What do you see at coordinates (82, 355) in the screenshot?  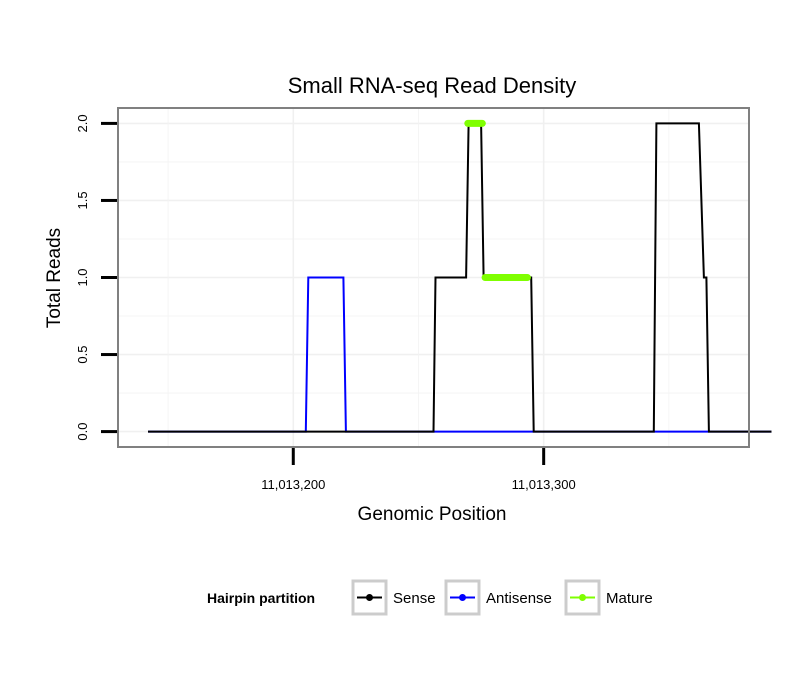 I see `y-tick-label: 0.5` at bounding box center [82, 355].